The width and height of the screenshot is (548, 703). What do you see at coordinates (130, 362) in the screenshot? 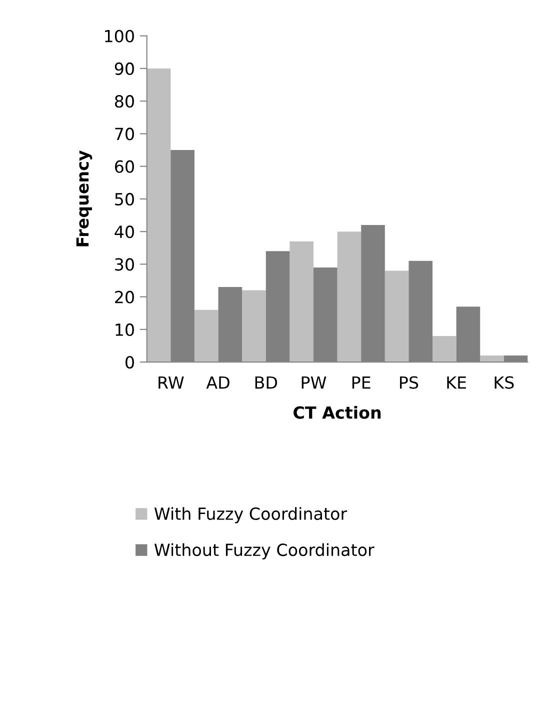
I see `y-tick-label: 0` at bounding box center [130, 362].